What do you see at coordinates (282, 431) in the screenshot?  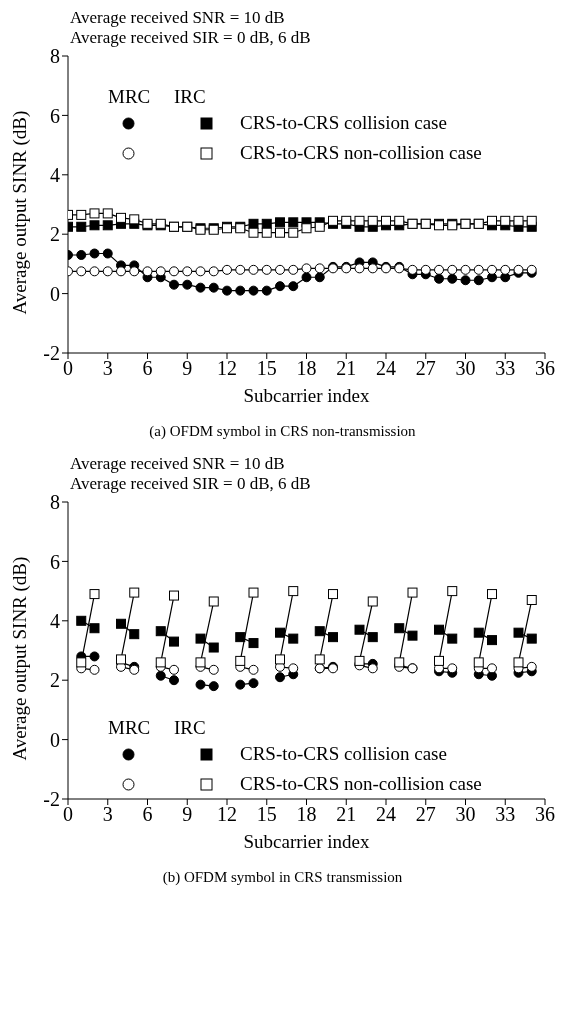 I see `text: (a) OFDM symbol in CRS non-transmission` at bounding box center [282, 431].